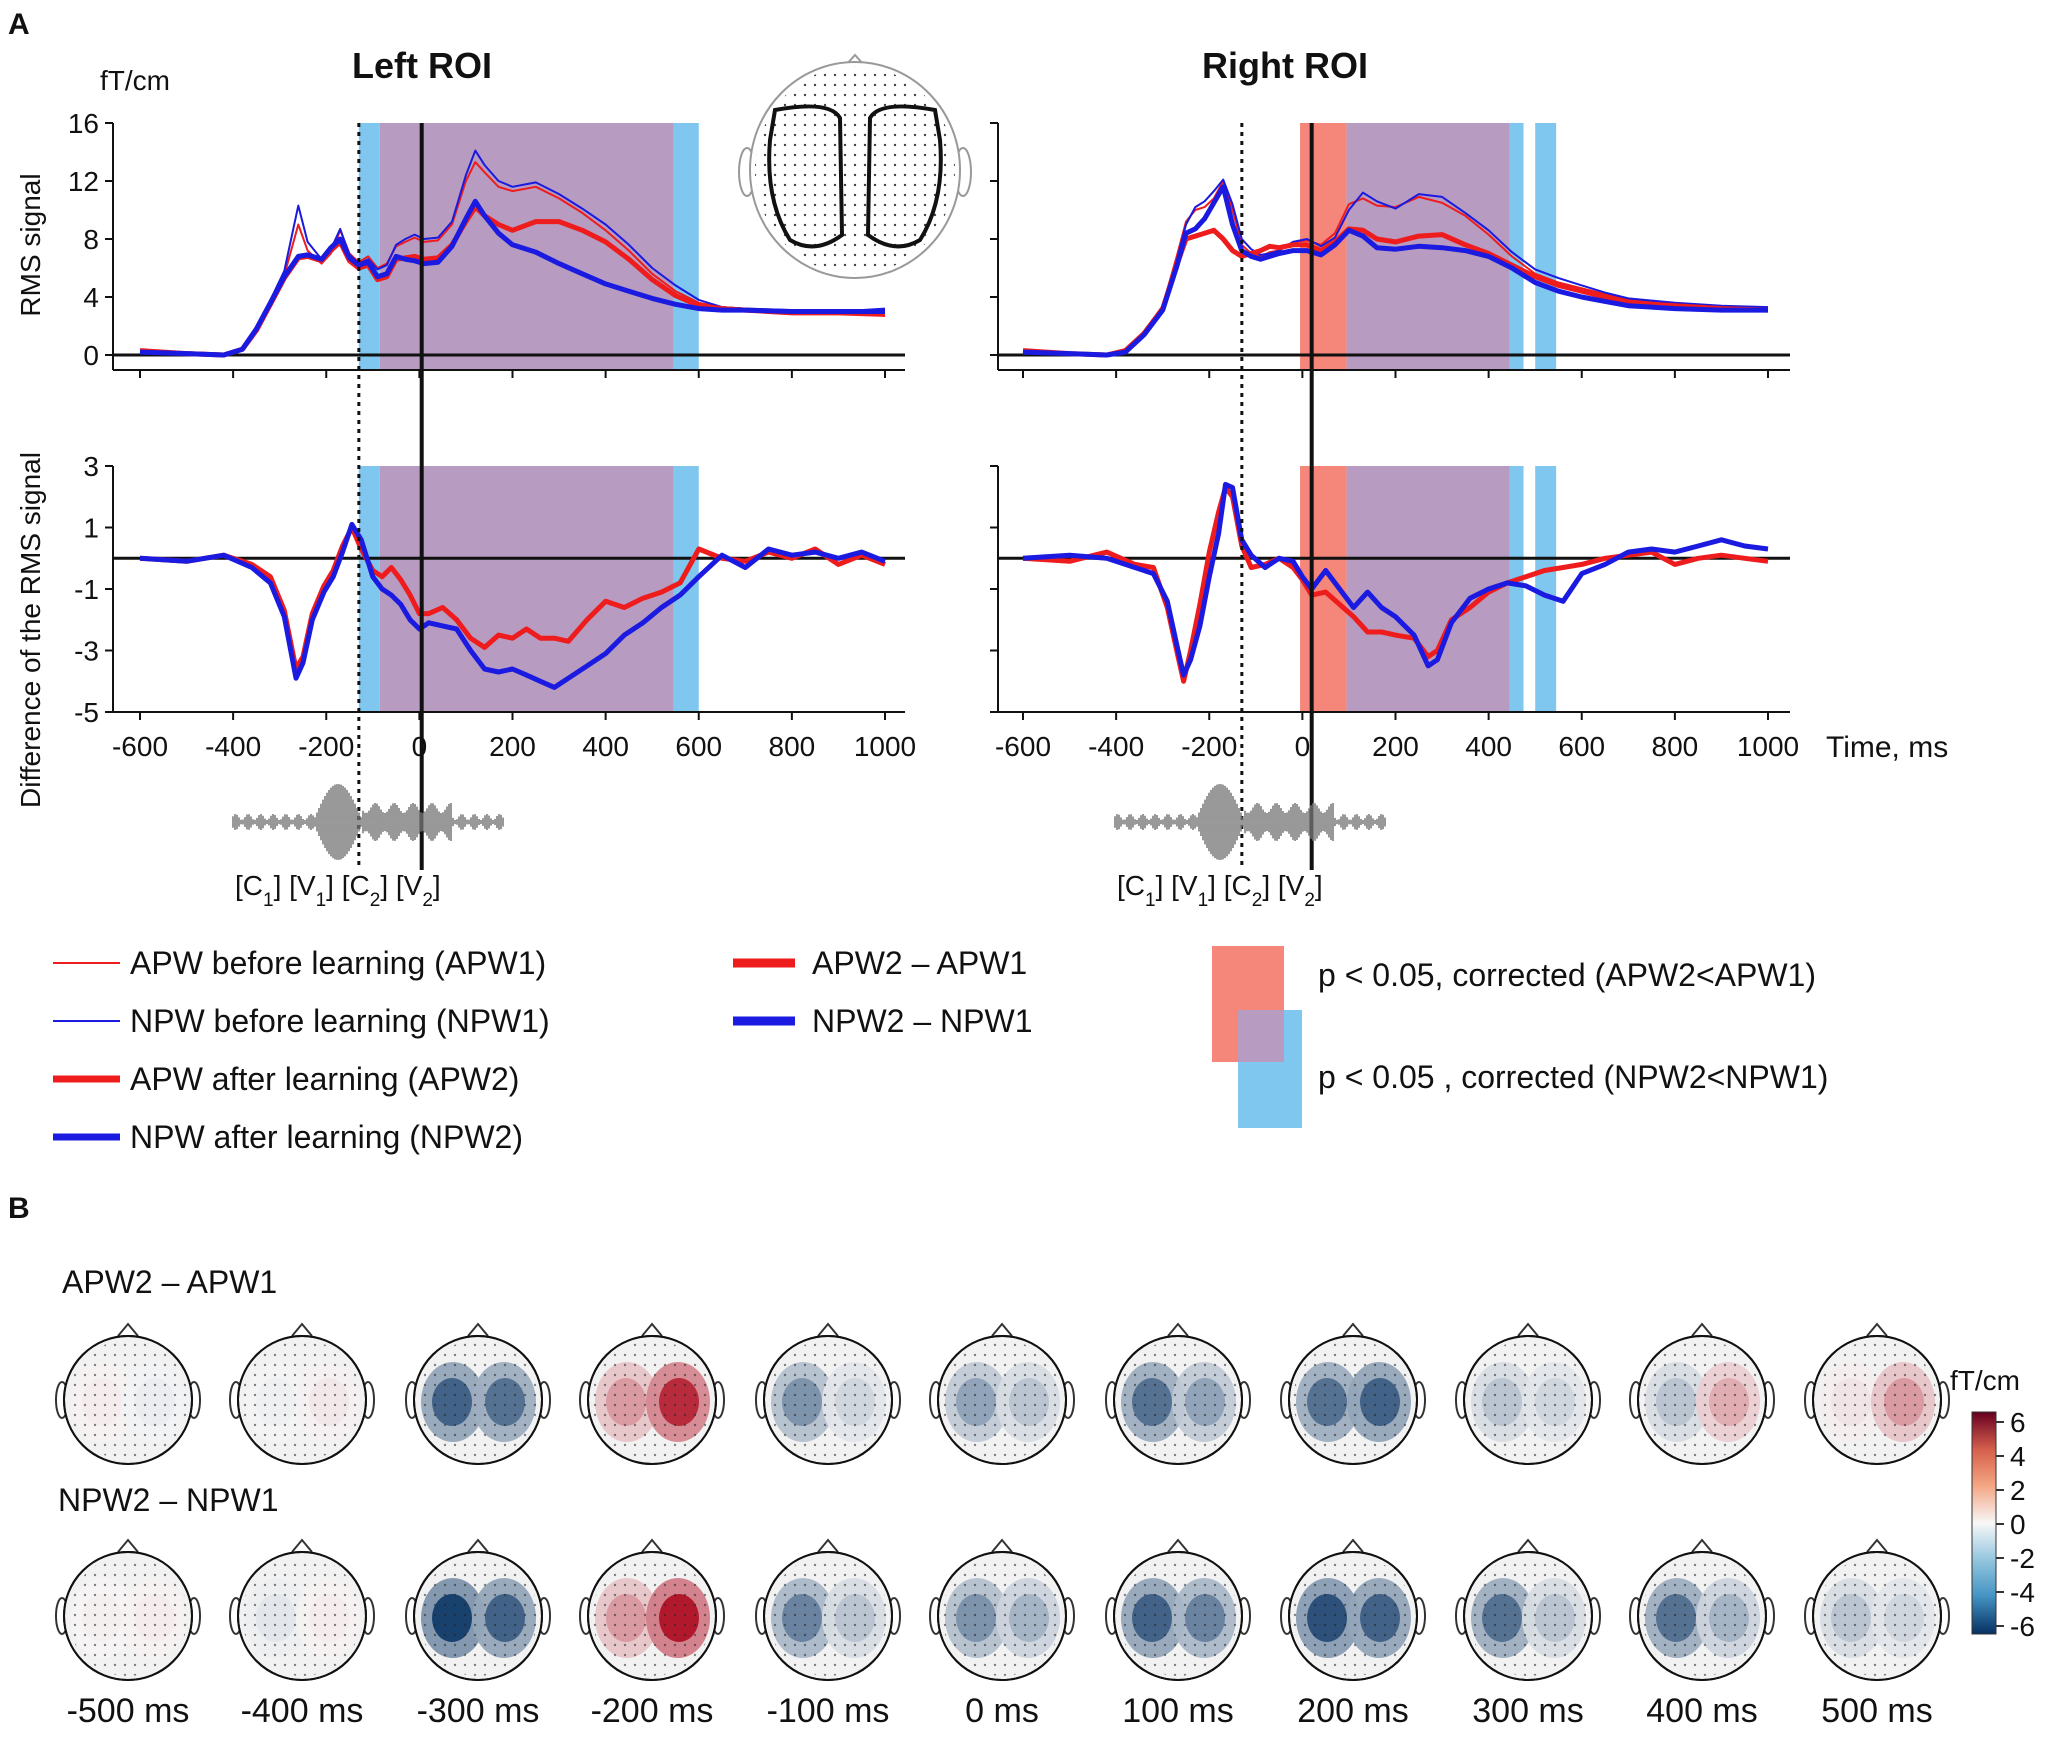 Image resolution: width=2056 pixels, height=1738 pixels. What do you see at coordinates (340, 1021) in the screenshot?
I see `legend-label: NPW before learning (NPW1)` at bounding box center [340, 1021].